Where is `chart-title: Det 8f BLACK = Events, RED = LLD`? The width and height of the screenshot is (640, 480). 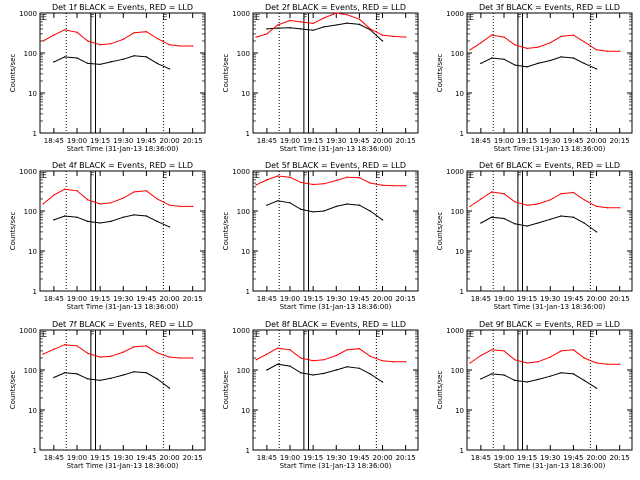 chart-title: Det 8f BLACK = Events, RED = LLD is located at coordinates (335, 324).